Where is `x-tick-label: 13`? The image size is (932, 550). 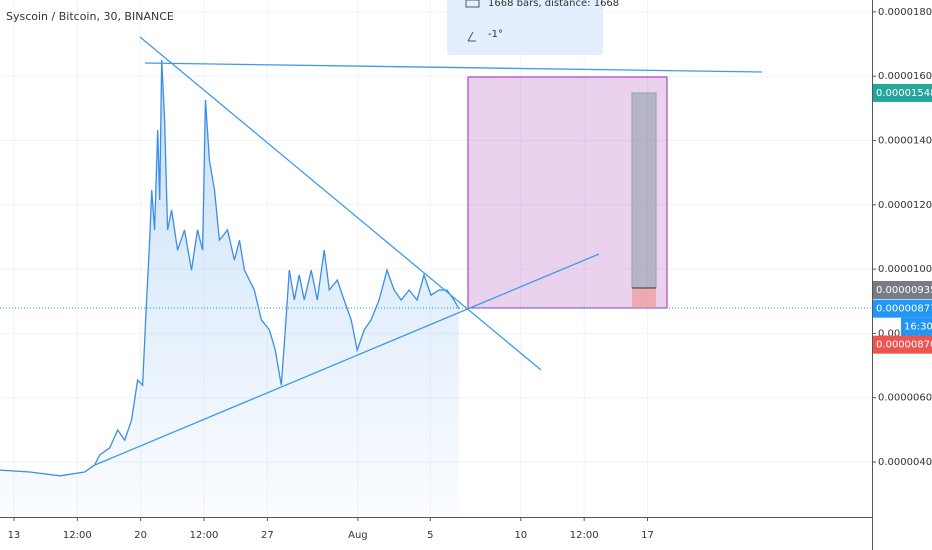
x-tick-label: 13 is located at coordinates (14, 535).